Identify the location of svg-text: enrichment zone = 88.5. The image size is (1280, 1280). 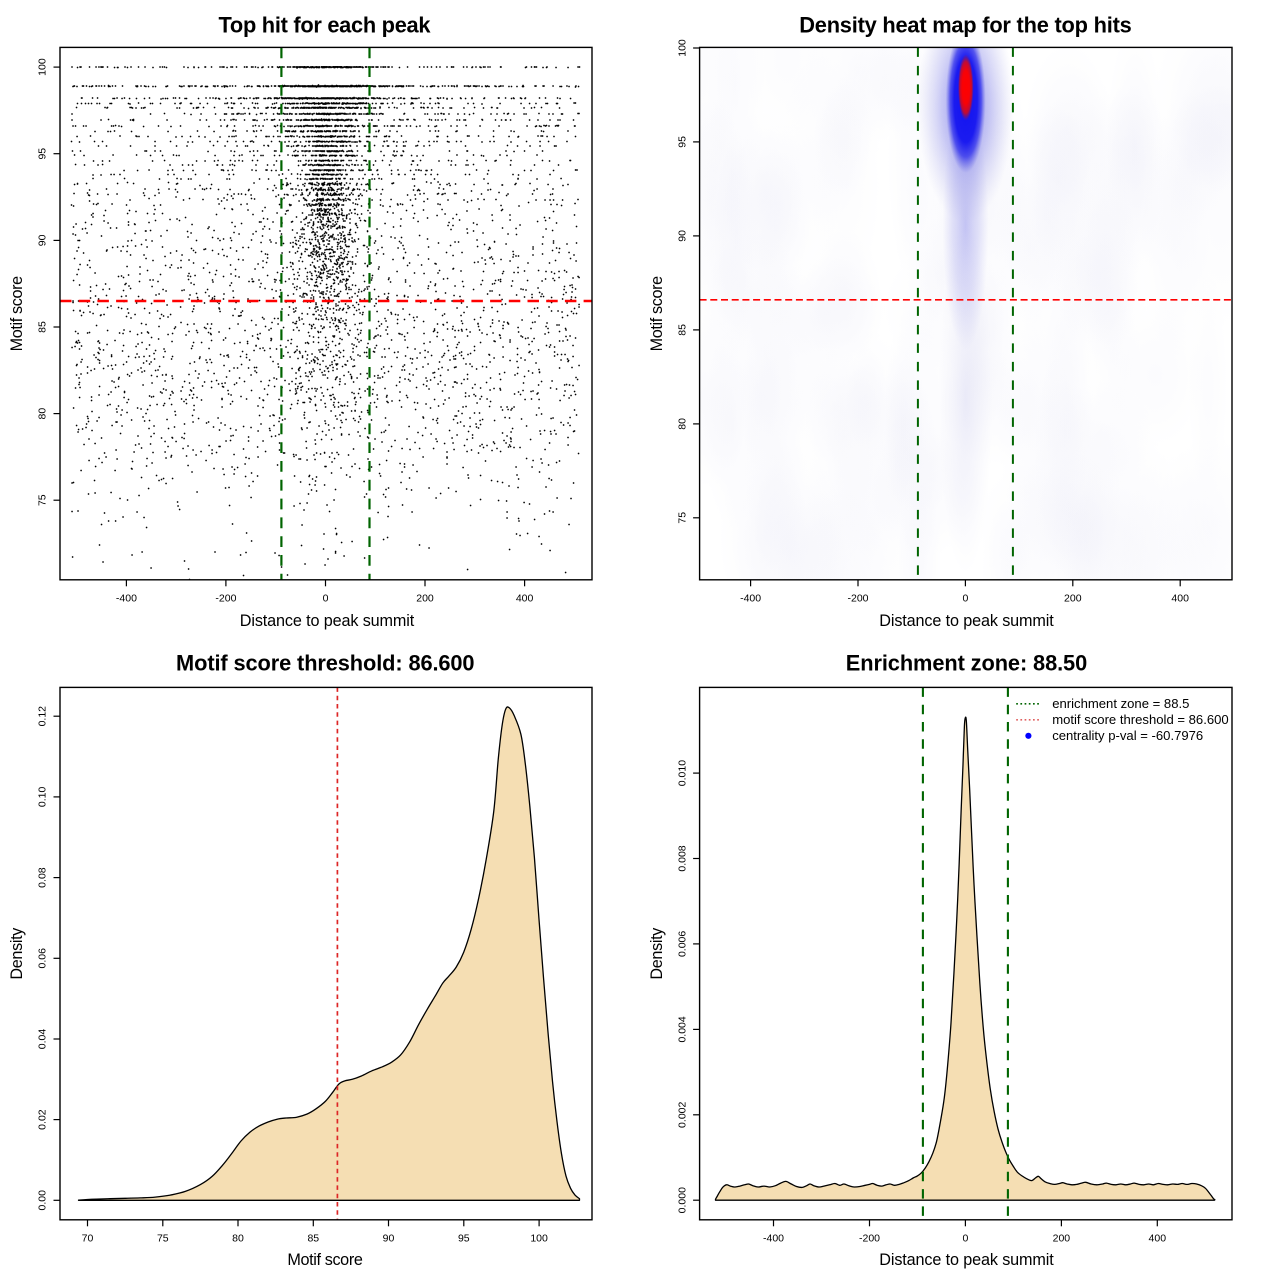
(1120, 703).